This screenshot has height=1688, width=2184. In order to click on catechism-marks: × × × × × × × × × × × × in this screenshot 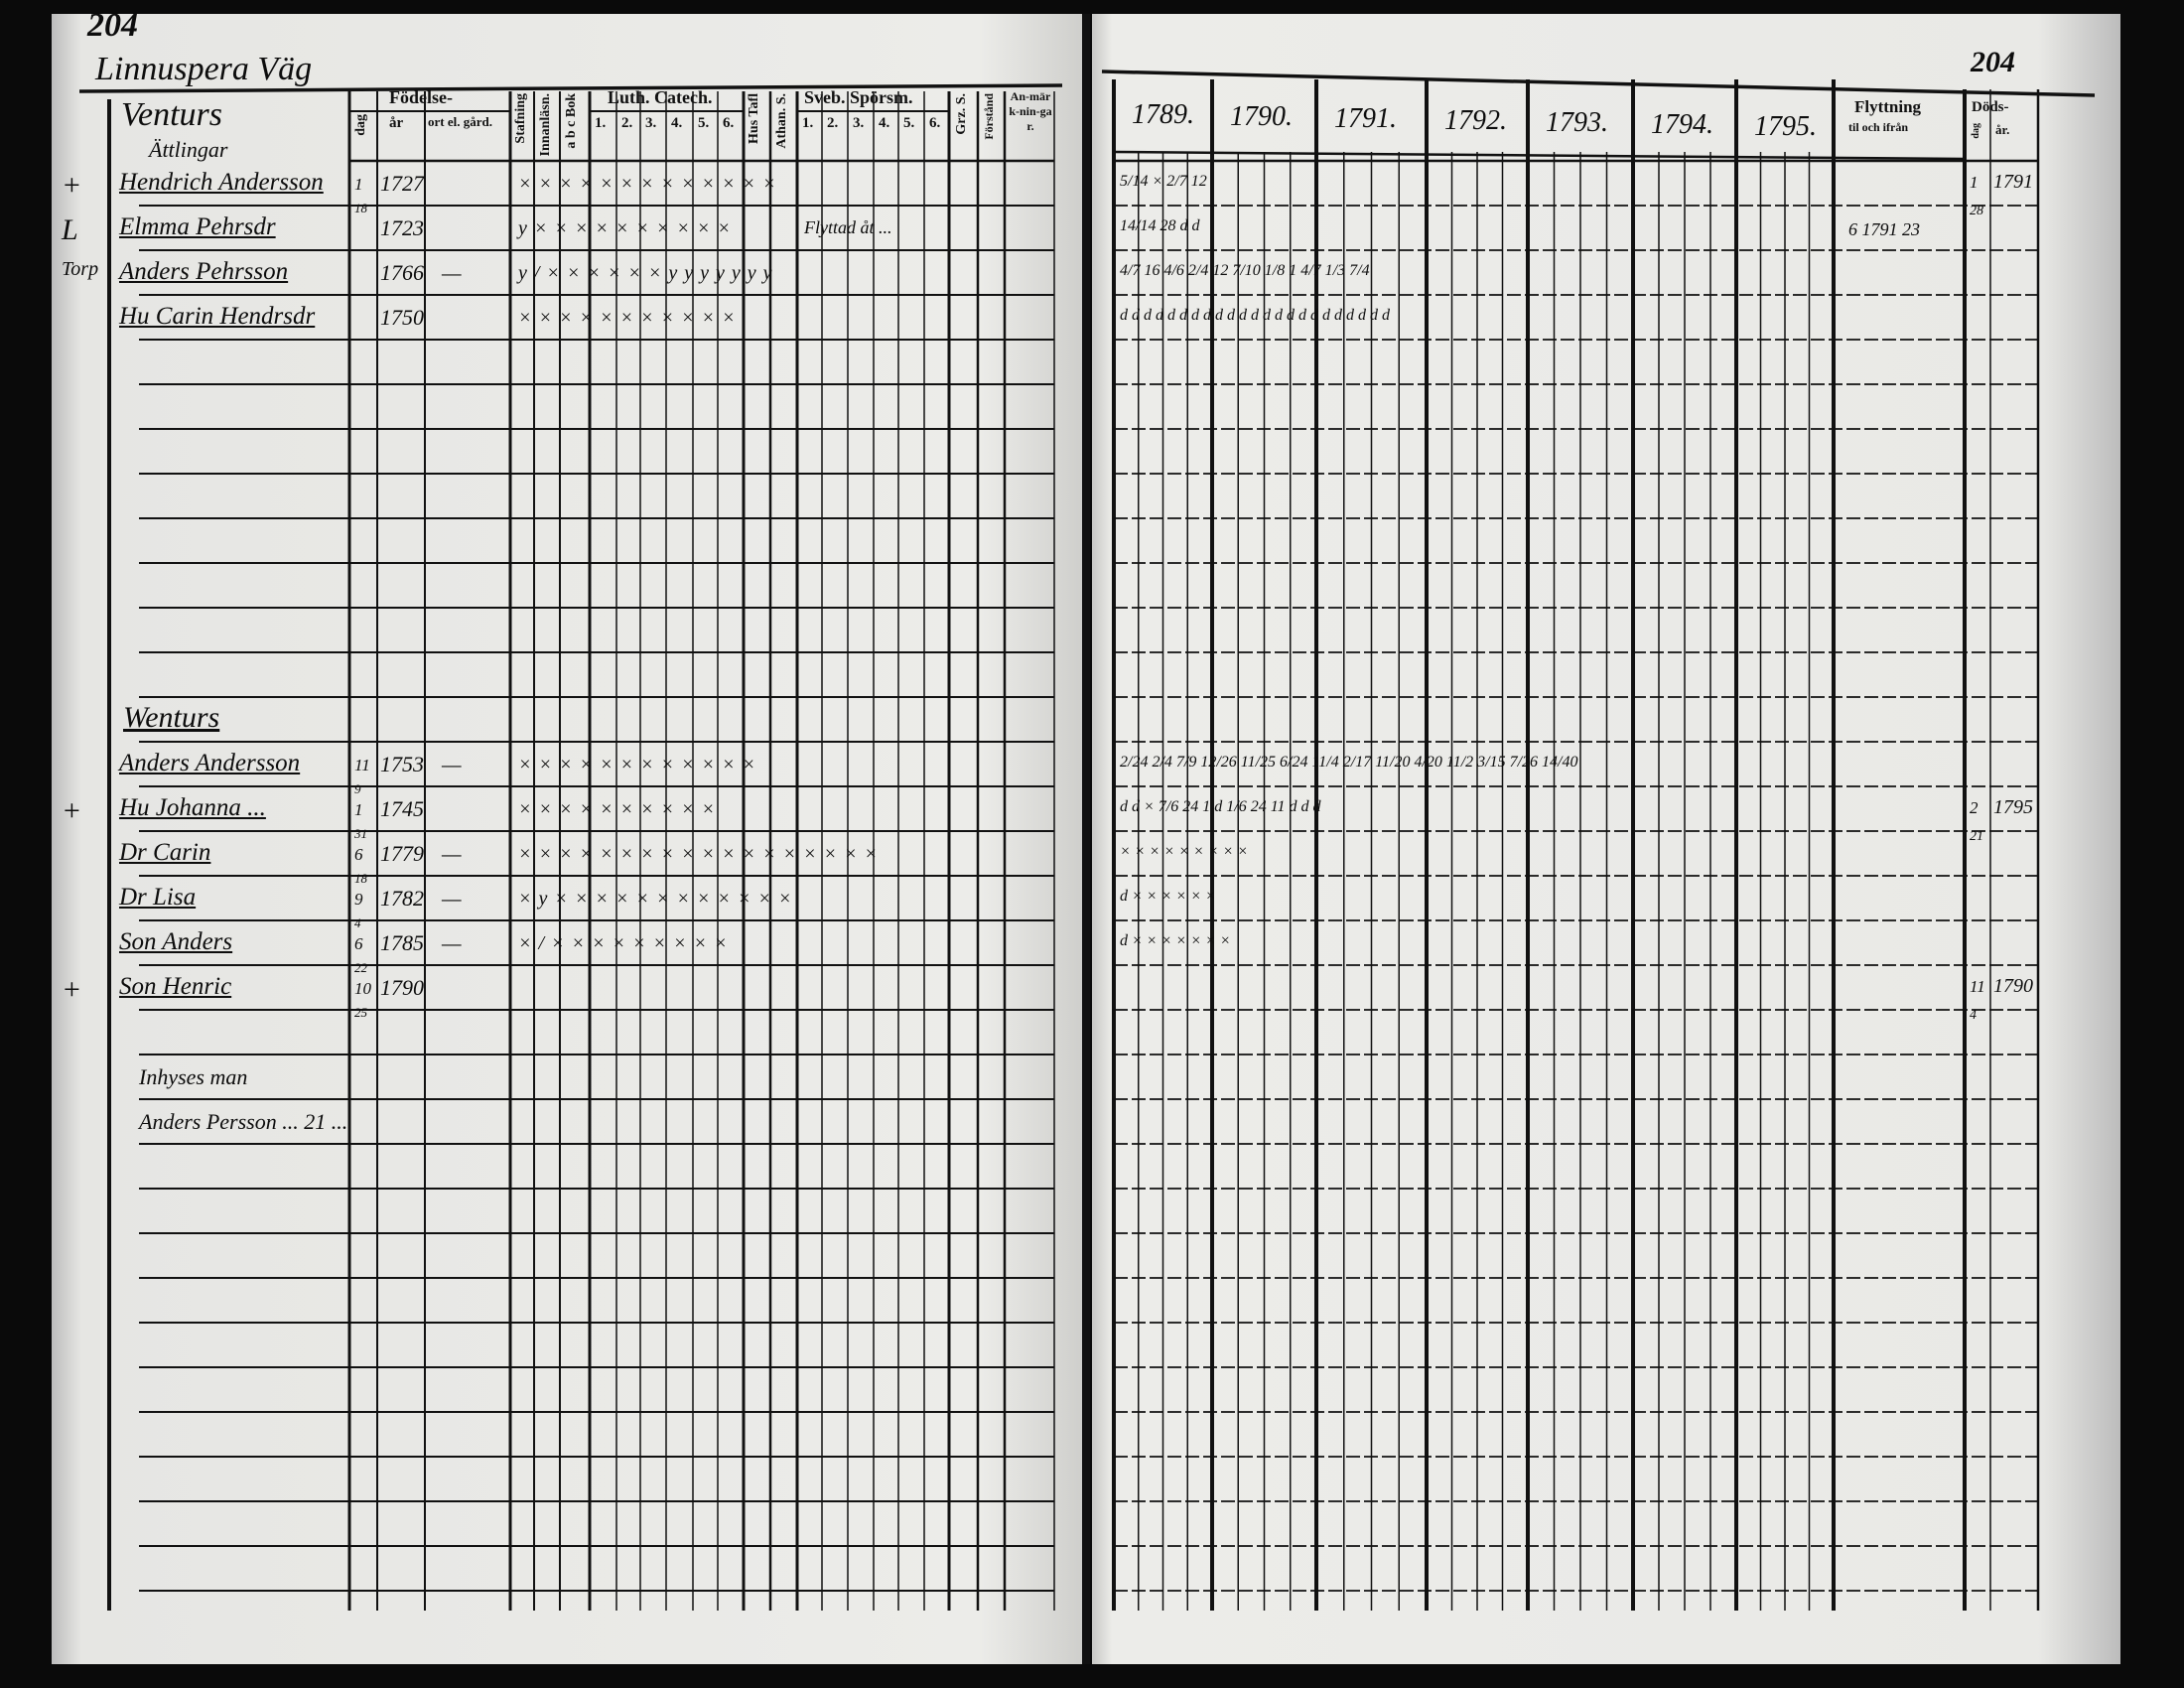, I will do `click(637, 764)`.